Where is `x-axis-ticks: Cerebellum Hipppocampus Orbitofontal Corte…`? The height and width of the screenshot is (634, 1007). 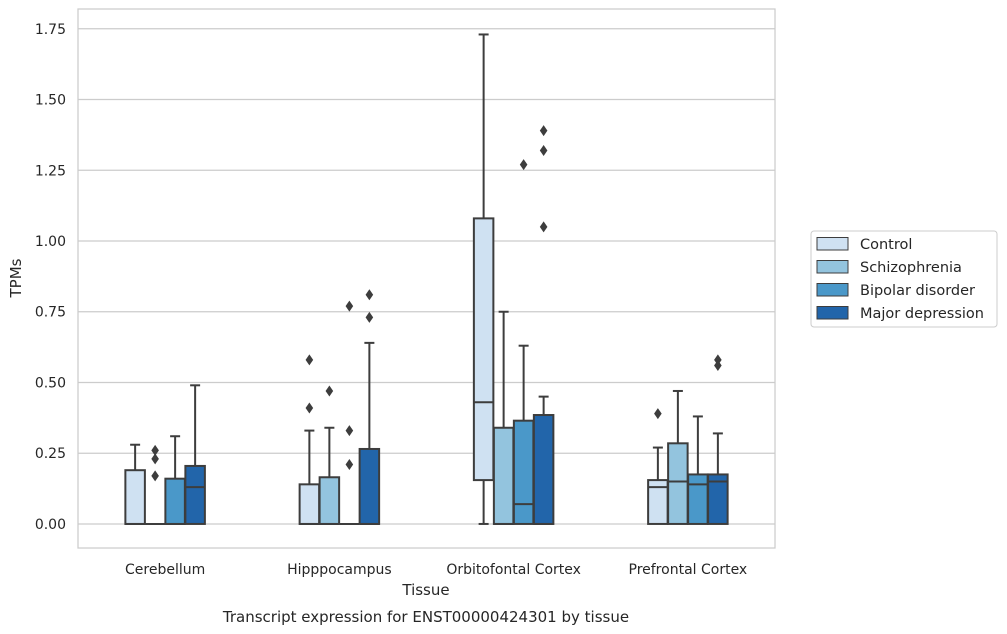
x-axis-ticks: Cerebellum Hipppocampus Orbitofontal Corte… is located at coordinates (436, 570).